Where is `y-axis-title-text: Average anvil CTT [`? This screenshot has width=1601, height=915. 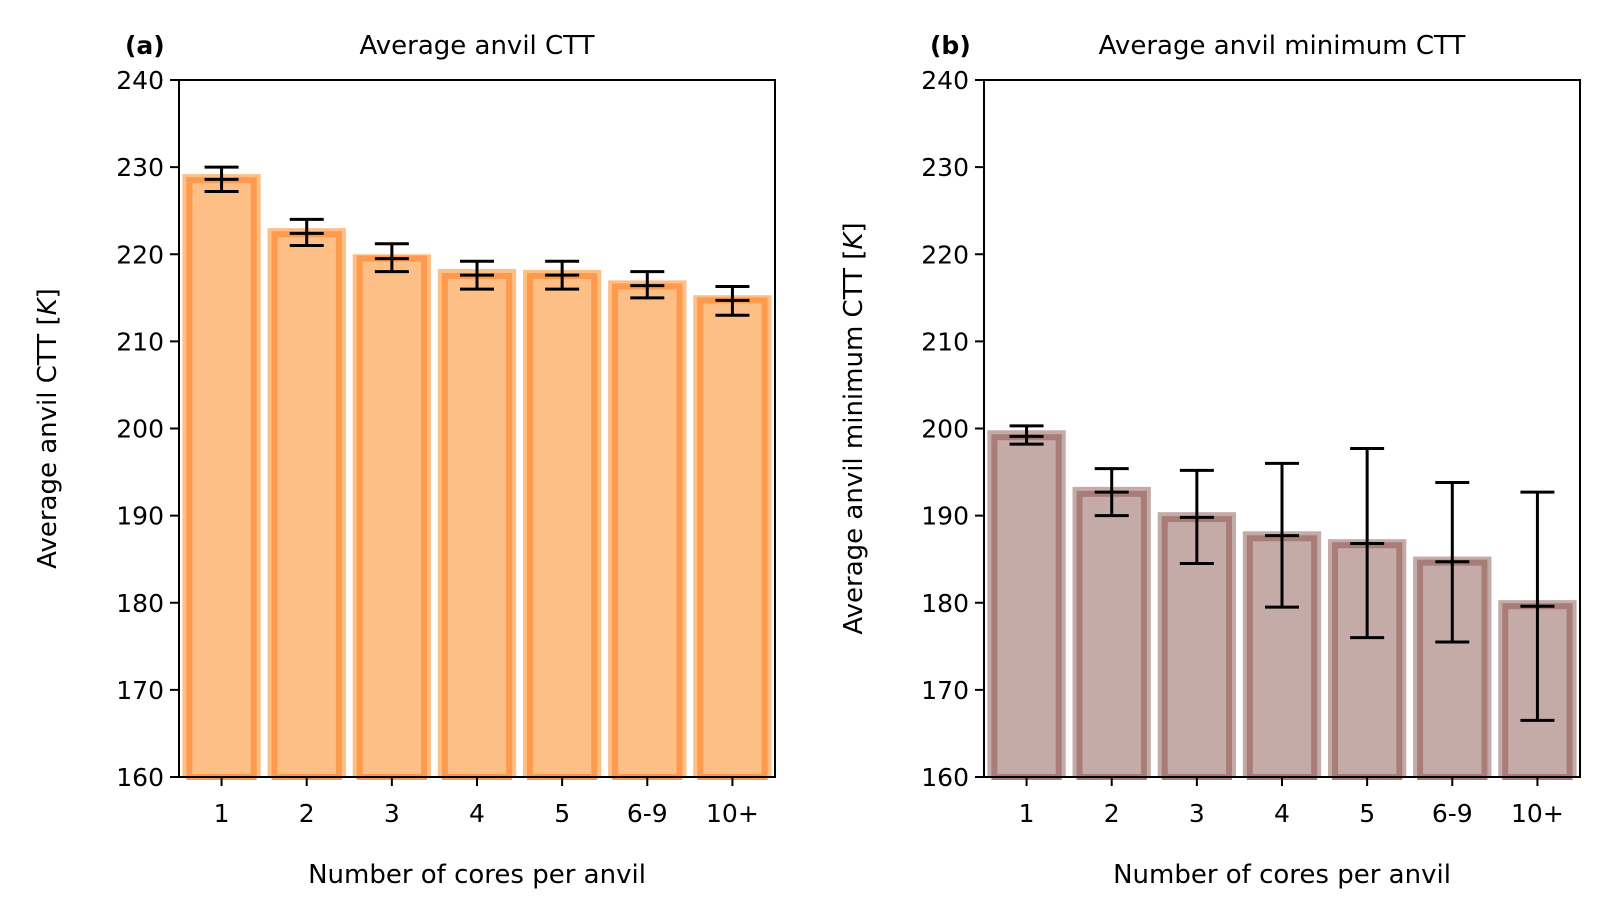 y-axis-title-text: Average anvil CTT [ is located at coordinates (48, 441).